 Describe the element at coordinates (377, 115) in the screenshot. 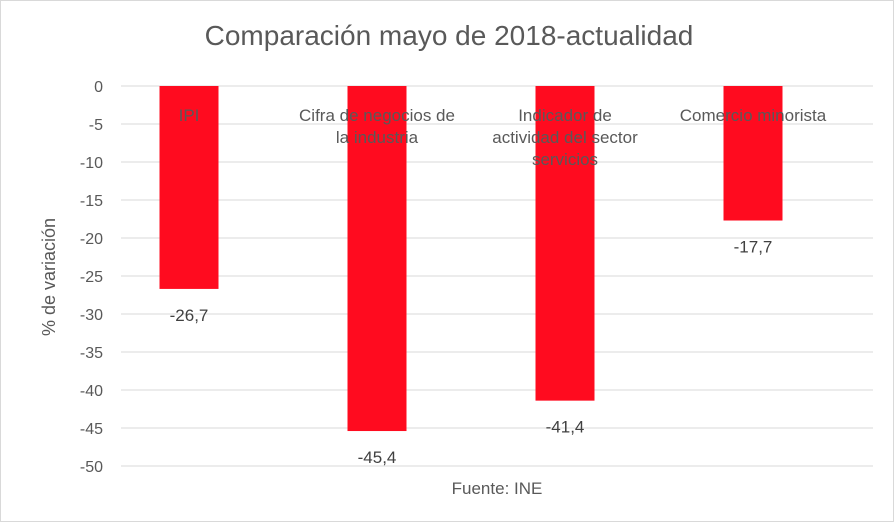

I see `category-label-line: Cifra de negocios de` at that location.